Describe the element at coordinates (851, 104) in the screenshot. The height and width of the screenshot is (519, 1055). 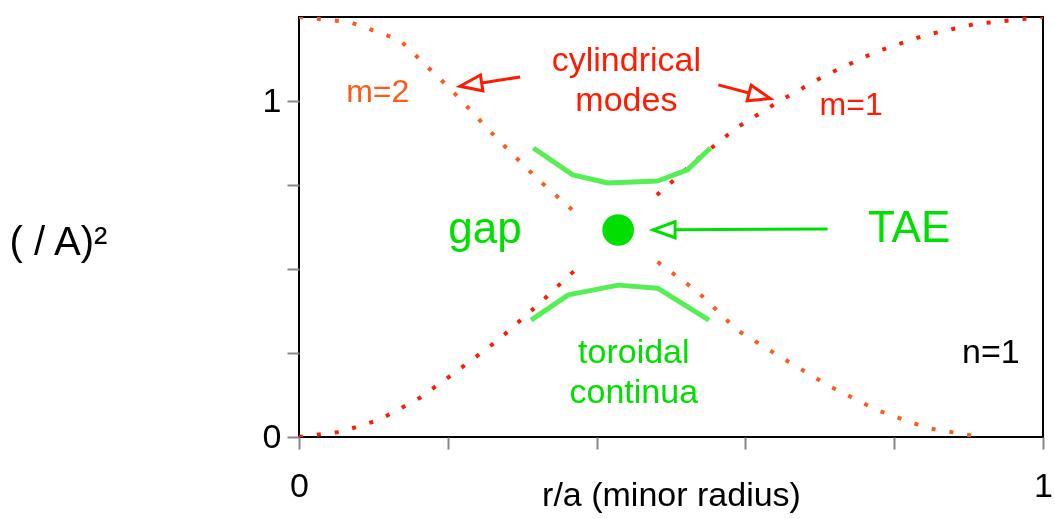
I see `legend-label: m=1` at that location.